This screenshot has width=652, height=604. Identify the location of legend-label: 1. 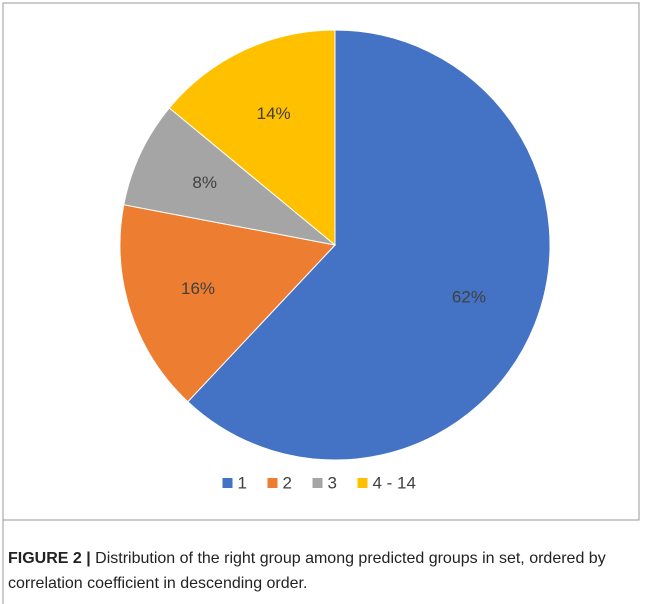
(242, 482).